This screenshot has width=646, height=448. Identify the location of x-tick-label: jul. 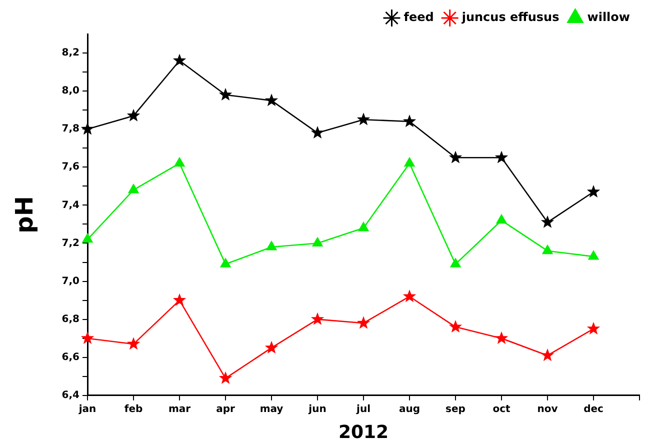
(363, 409).